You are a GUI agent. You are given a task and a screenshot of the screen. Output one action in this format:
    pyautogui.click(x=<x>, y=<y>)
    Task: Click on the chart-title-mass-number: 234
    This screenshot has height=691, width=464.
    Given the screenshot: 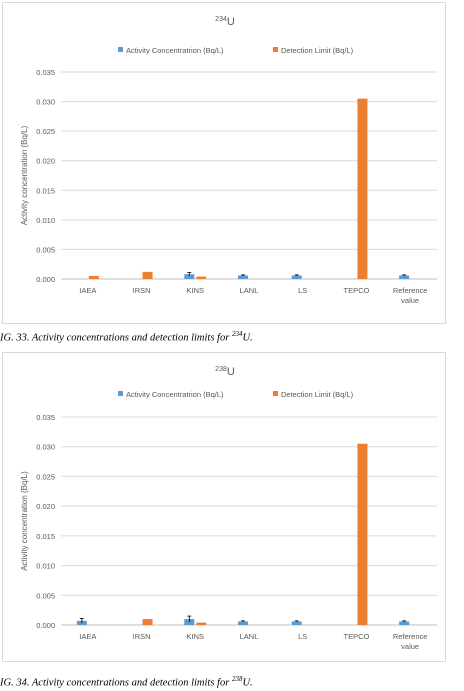 What is the action you would take?
    pyautogui.click(x=221, y=19)
    